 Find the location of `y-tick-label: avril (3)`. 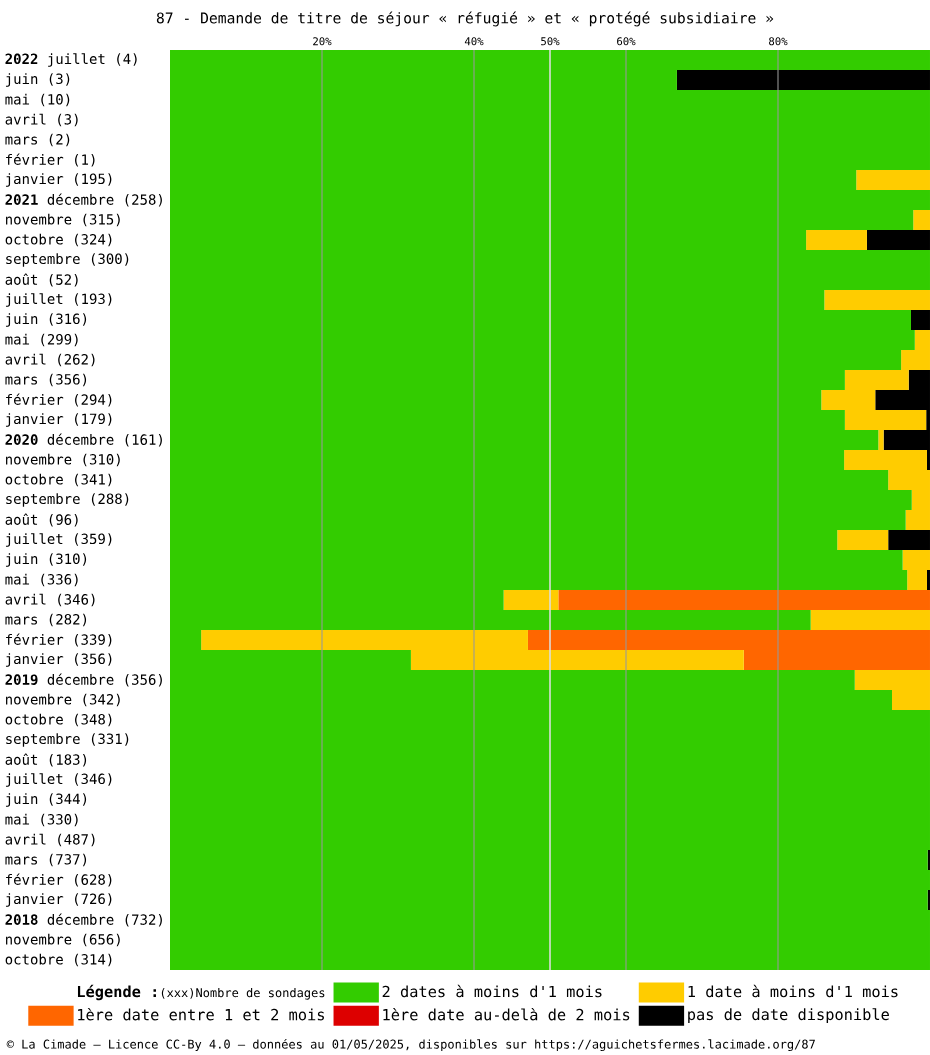

y-tick-label: avril (3) is located at coordinates (41, 120).